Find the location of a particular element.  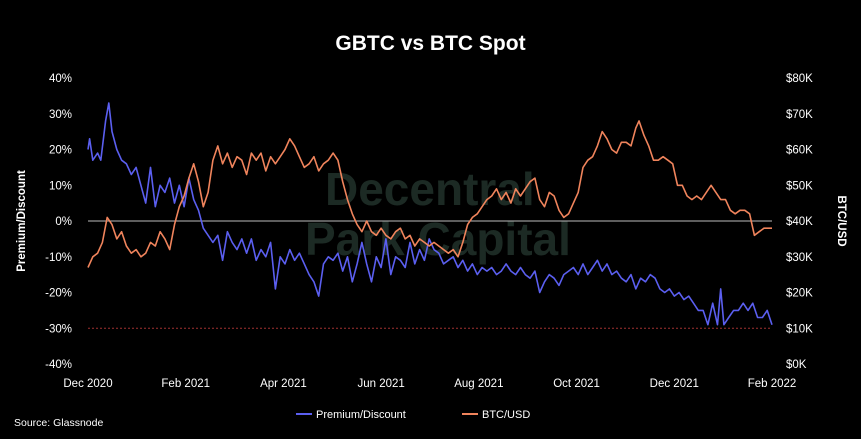

legend-label-btc: BTC/USD is located at coordinates (506, 415).